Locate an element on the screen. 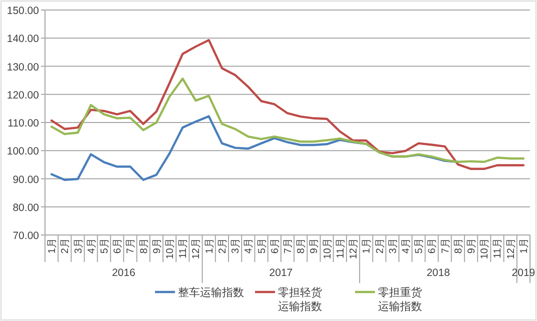 The width and height of the screenshot is (537, 321). y-tick-label: 150.00 is located at coordinates (23, 11).